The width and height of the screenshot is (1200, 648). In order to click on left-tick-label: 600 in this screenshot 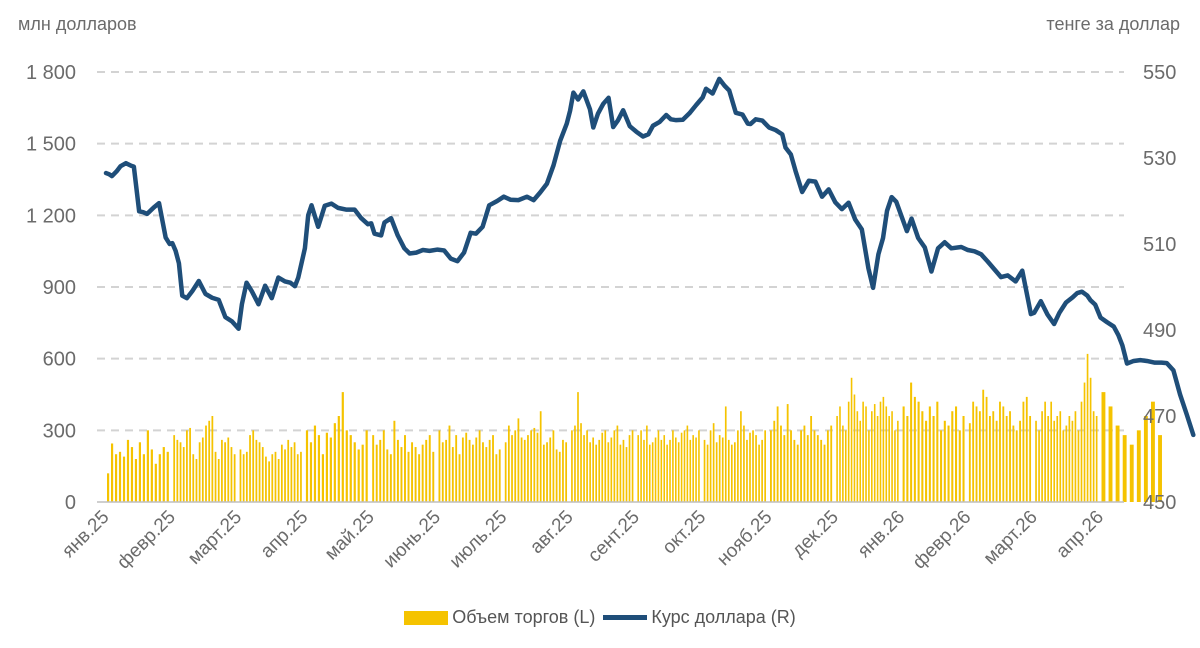, I will do `click(59, 360)`.